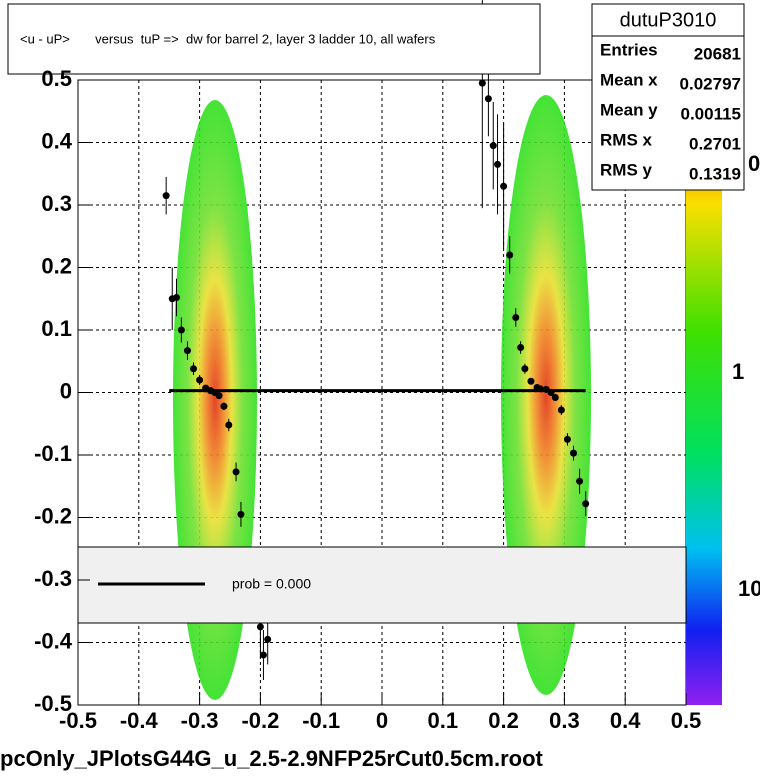 The height and width of the screenshot is (780, 760). Describe the element at coordinates (53, 578) in the screenshot. I see `y-tick-label: -0.3` at that location.